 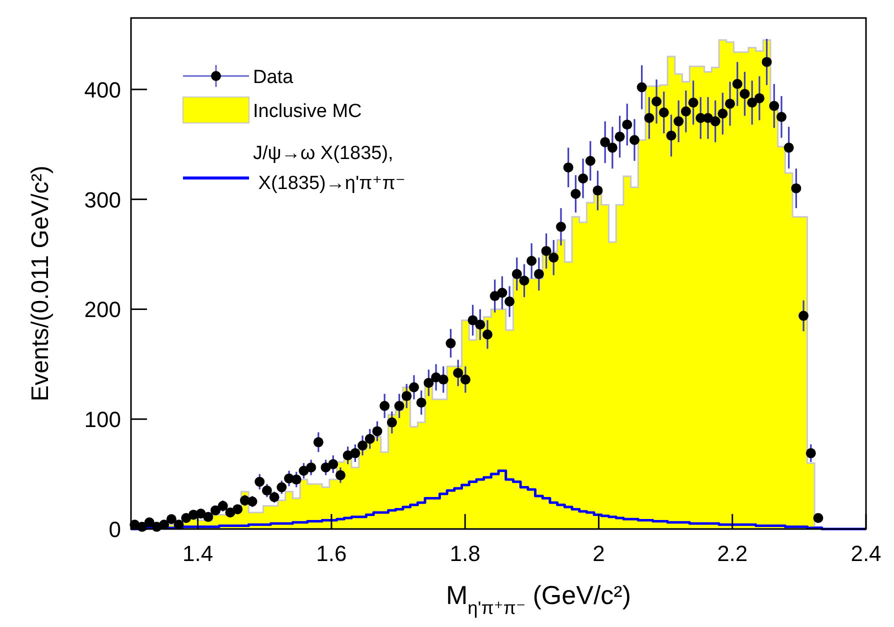 What do you see at coordinates (102, 309) in the screenshot?
I see `y-tick-label: 200` at bounding box center [102, 309].